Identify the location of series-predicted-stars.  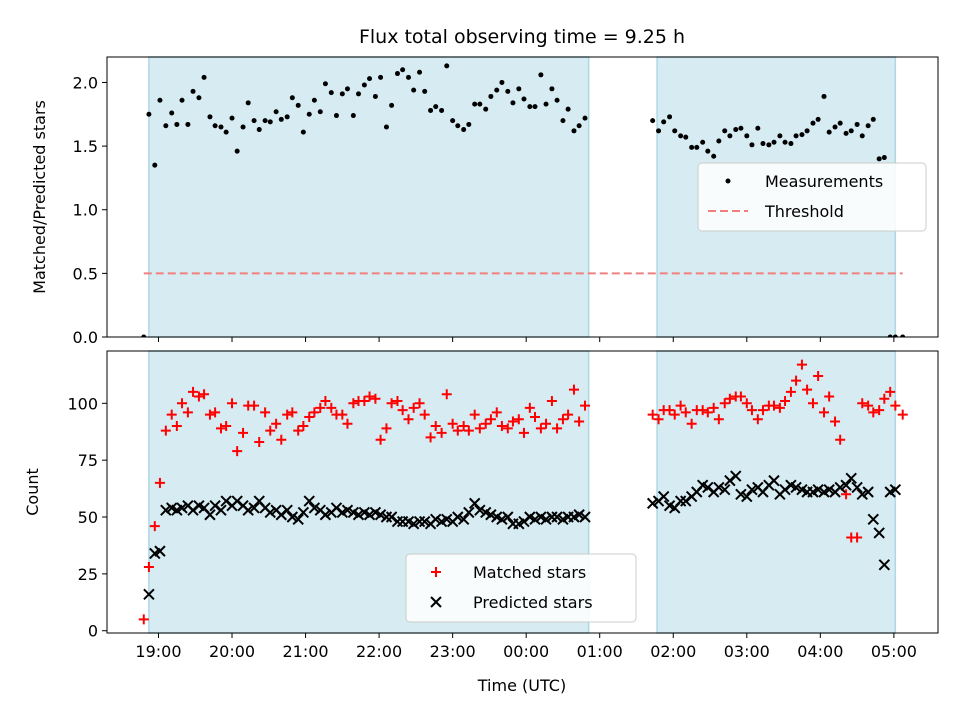
(522, 535).